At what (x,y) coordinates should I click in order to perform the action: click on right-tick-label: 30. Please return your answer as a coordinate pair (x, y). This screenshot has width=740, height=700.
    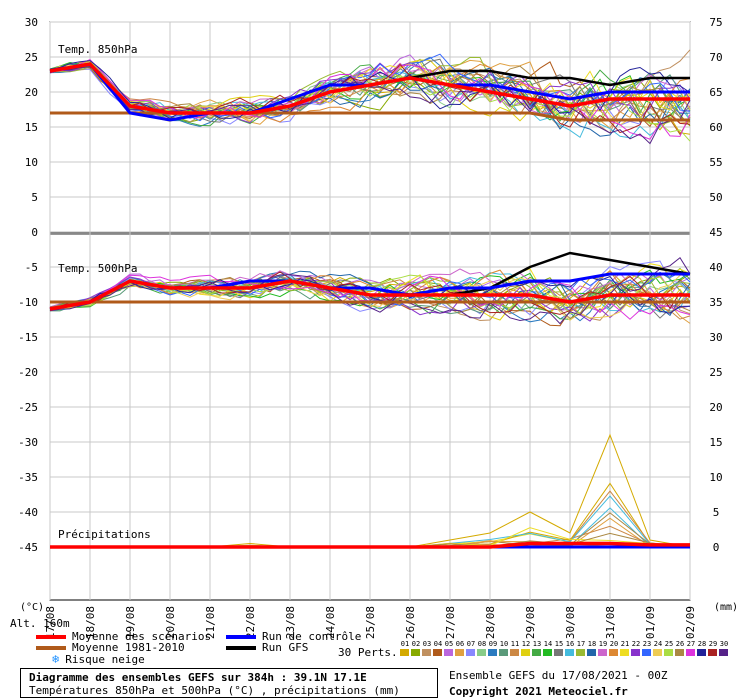
    Looking at the image, I should click on (715, 337).